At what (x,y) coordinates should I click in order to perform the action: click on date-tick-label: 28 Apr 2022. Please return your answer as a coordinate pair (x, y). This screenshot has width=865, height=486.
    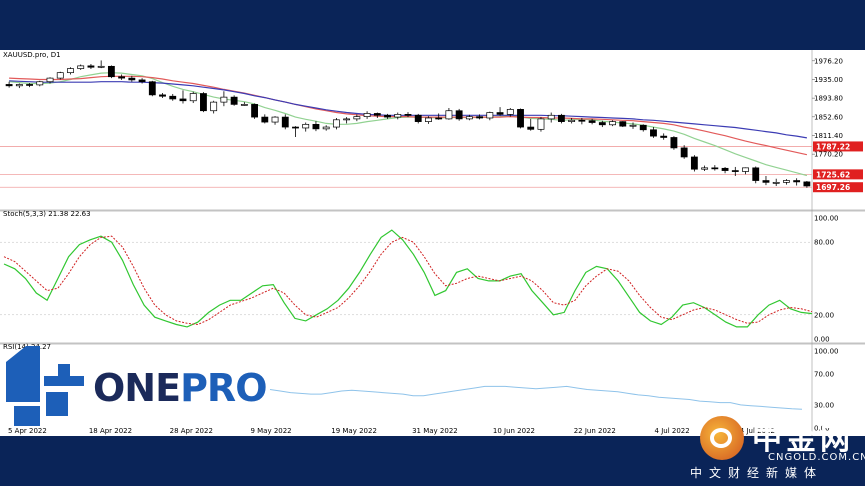
    Looking at the image, I should click on (191, 431).